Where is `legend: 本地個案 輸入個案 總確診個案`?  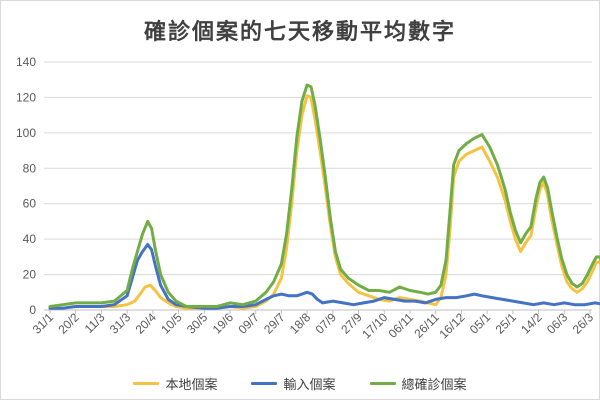 legend: 本地個案 輸入個案 總確診個案 is located at coordinates (300, 383).